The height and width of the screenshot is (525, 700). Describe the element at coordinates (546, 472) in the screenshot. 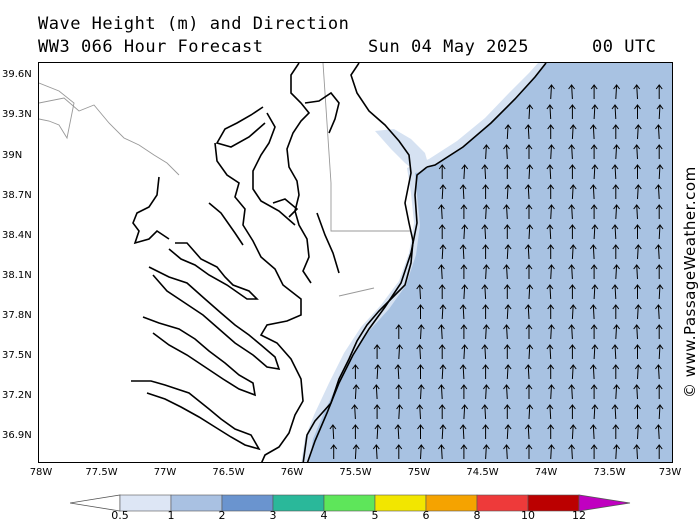

I see `lon-tick-label: 74W` at that location.